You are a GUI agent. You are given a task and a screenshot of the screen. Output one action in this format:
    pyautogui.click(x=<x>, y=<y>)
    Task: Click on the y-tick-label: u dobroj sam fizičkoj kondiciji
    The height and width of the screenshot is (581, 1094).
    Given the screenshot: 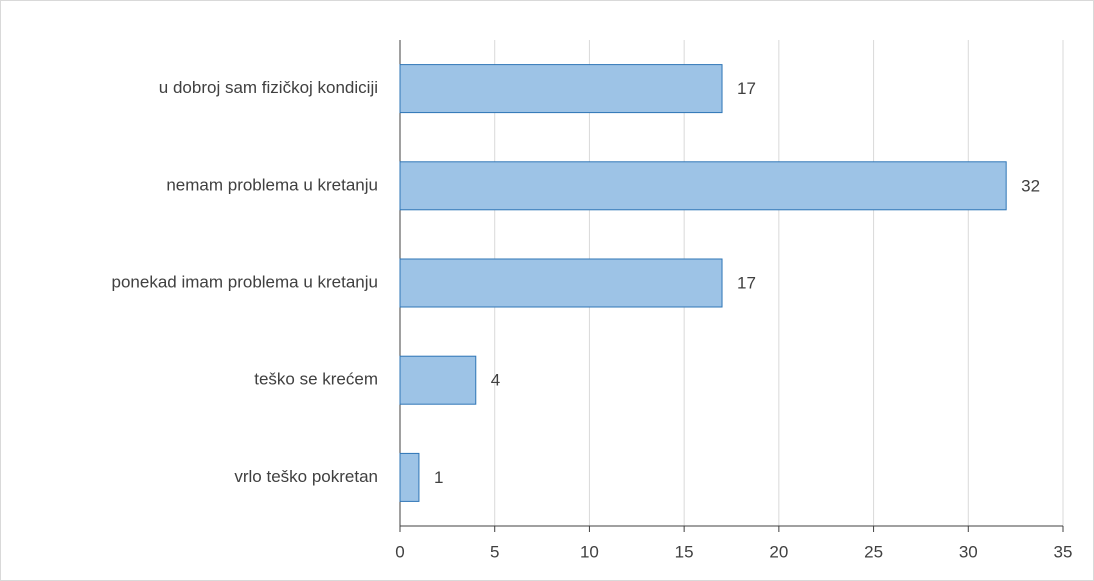 What is the action you would take?
    pyautogui.click(x=268, y=87)
    